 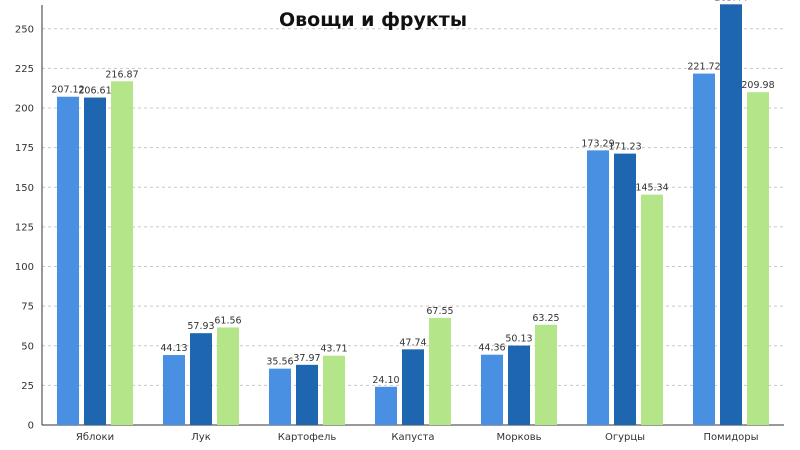 I want to click on data-label: 216.87, so click(x=121, y=74).